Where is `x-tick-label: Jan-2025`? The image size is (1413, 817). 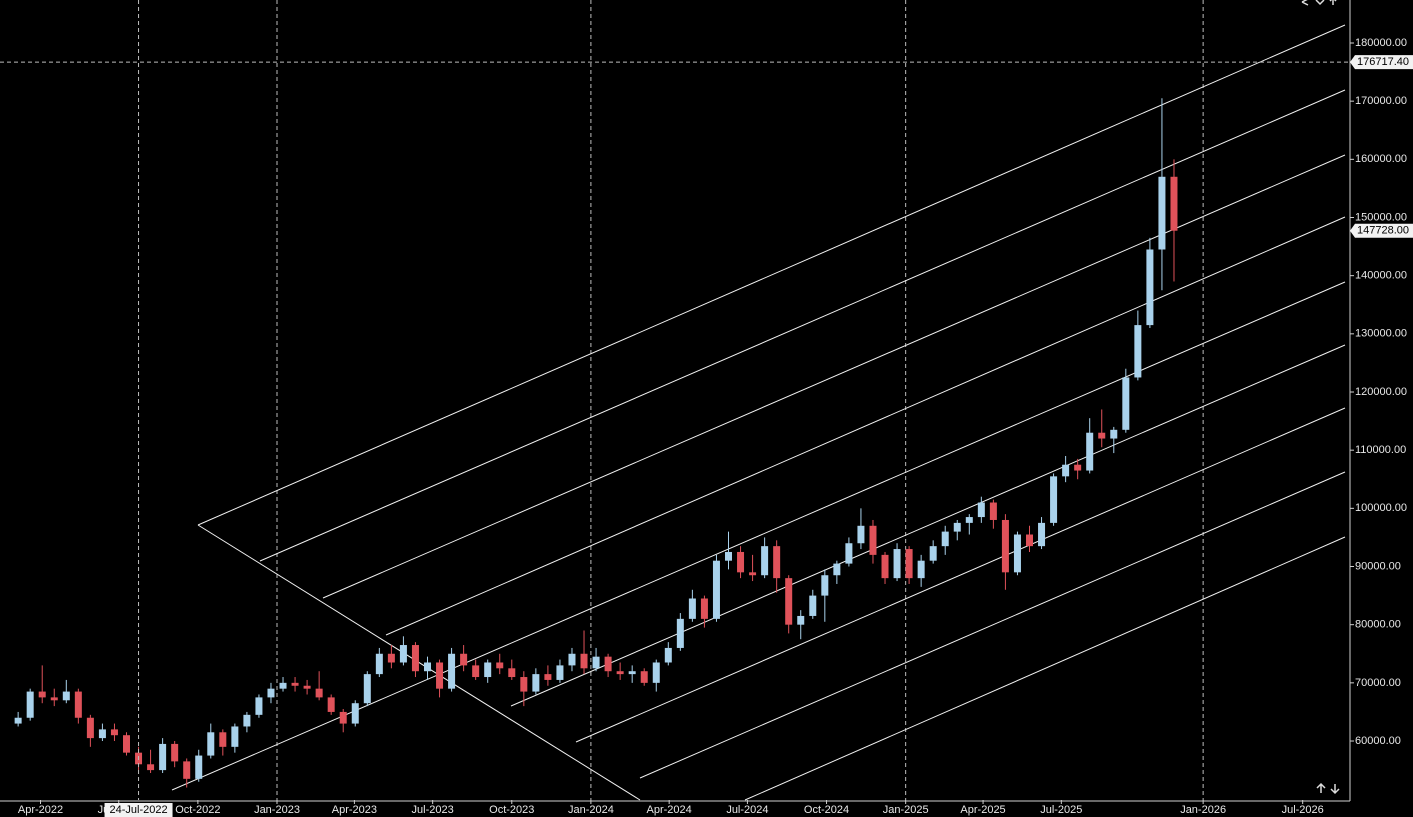 x-tick-label: Jan-2025 is located at coordinates (906, 810).